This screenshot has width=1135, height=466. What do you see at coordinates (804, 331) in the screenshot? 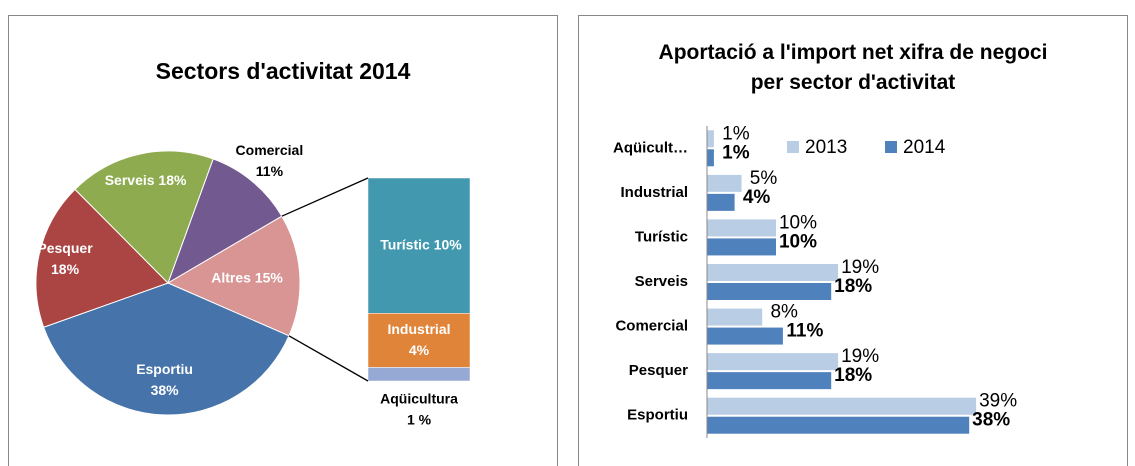
I see `value-label: 11%` at bounding box center [804, 331].